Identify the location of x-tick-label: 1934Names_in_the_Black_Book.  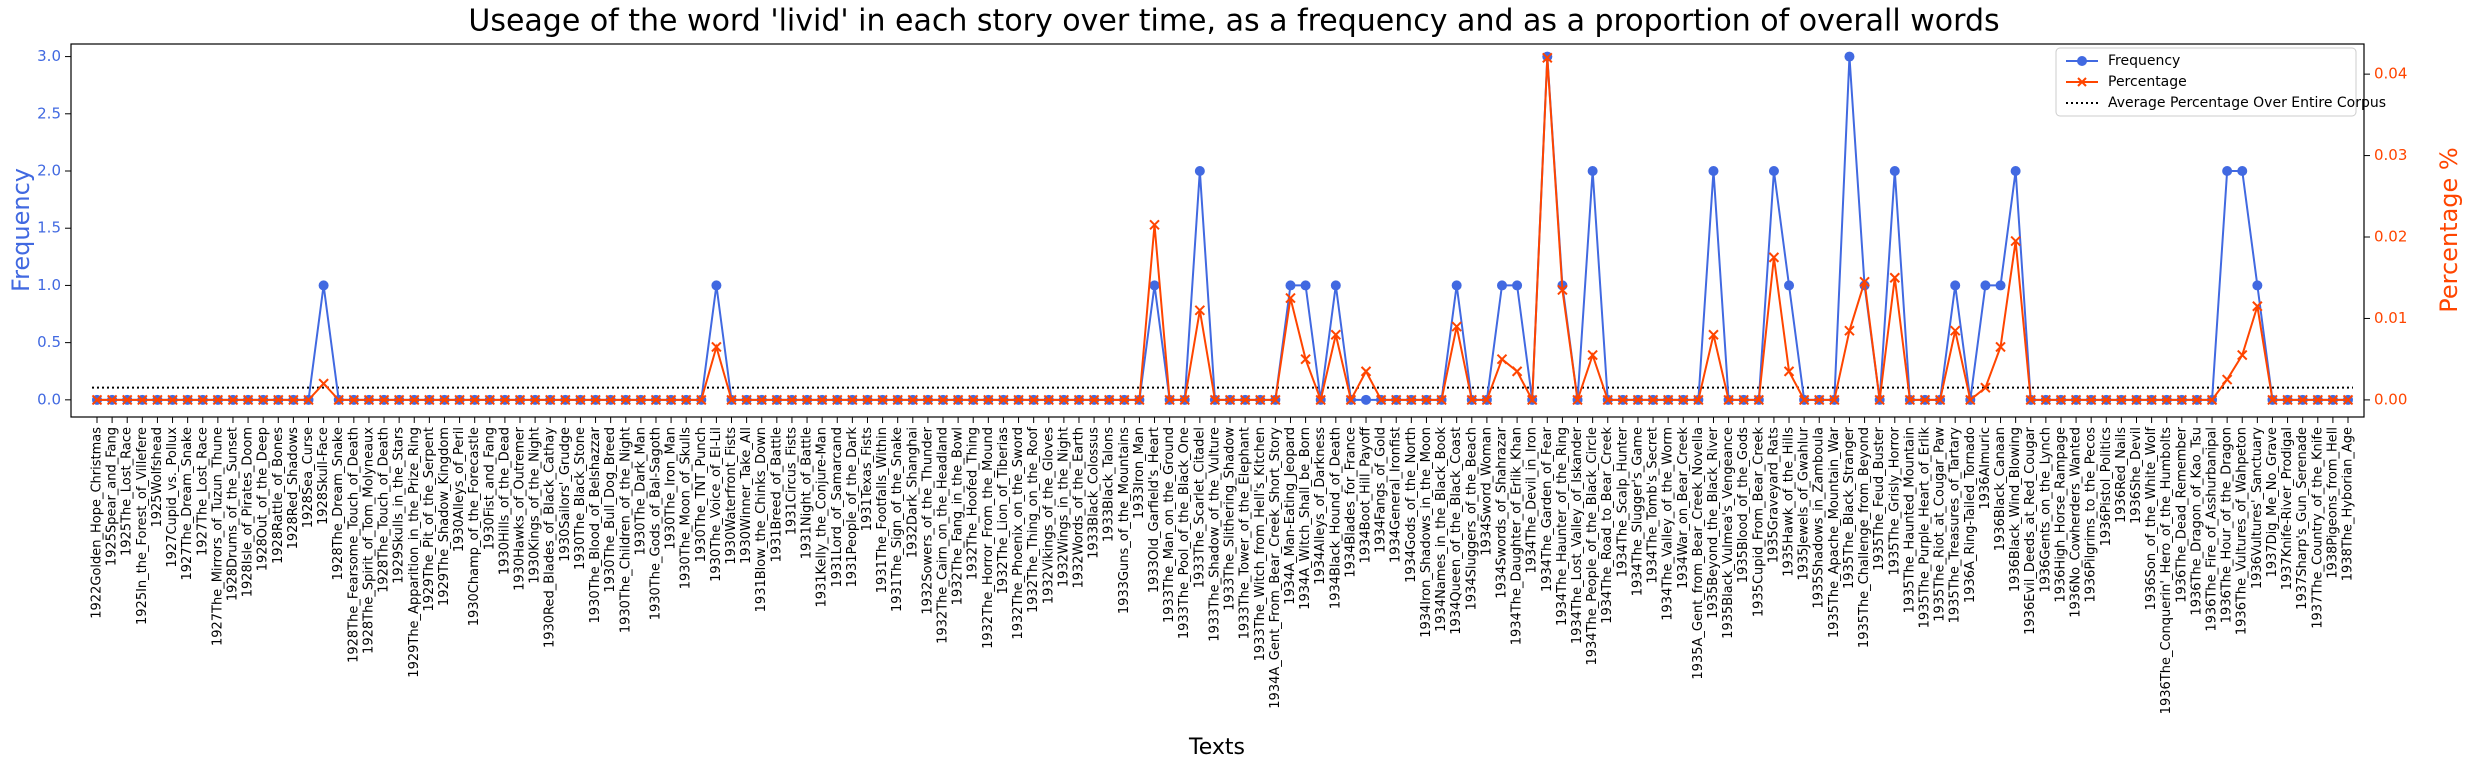
(1441, 529).